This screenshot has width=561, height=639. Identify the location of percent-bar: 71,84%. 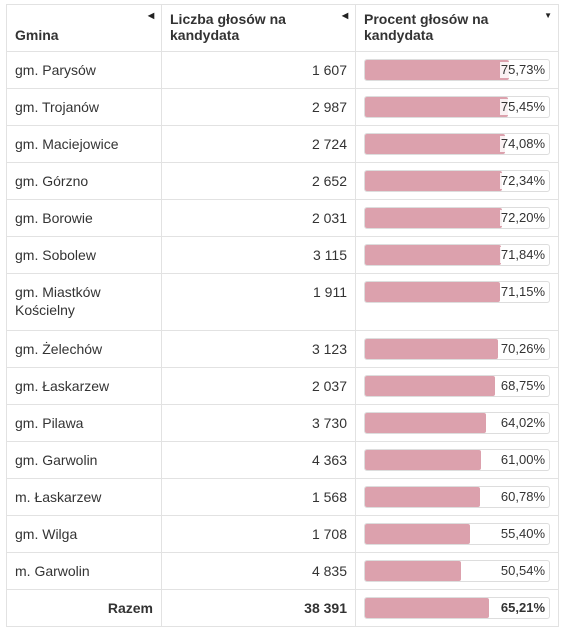
(457, 255).